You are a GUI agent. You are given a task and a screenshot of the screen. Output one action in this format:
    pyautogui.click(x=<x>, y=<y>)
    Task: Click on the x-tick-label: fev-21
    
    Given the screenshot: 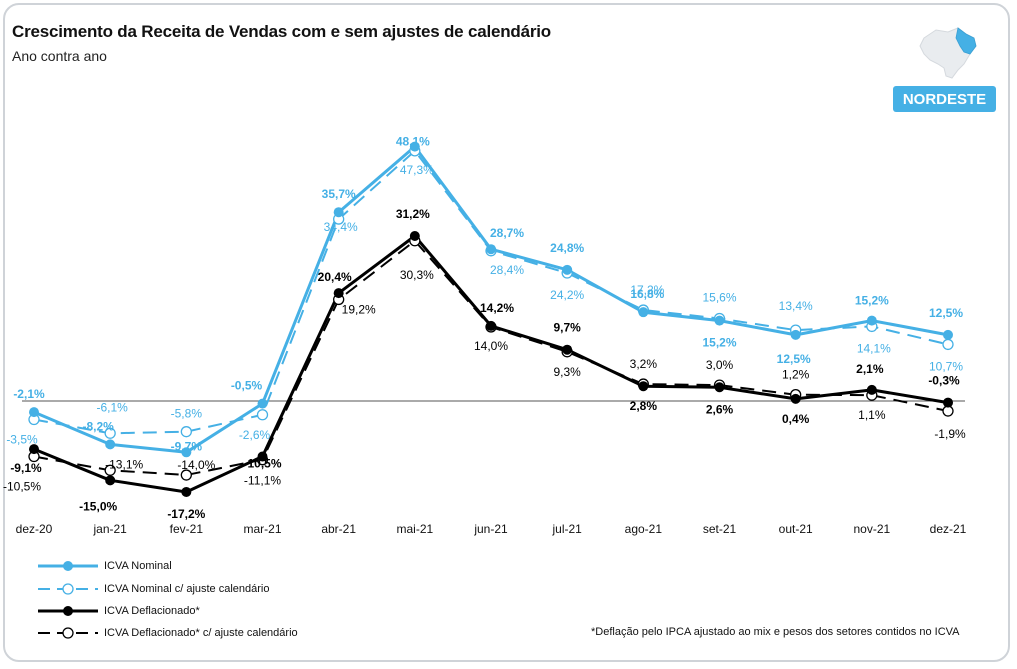 What is the action you would take?
    pyautogui.click(x=187, y=529)
    